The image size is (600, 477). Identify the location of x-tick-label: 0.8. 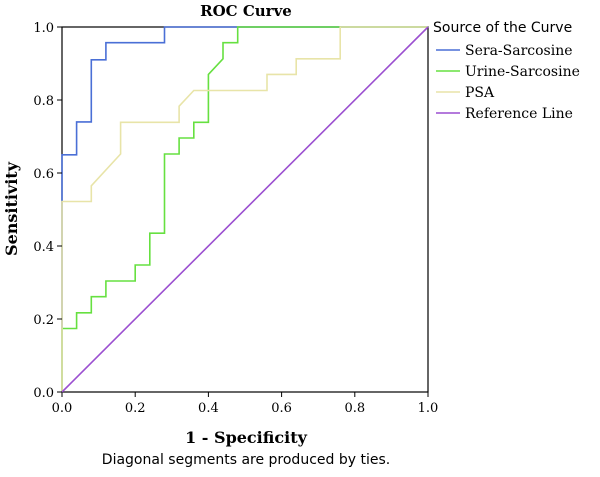
(354, 408).